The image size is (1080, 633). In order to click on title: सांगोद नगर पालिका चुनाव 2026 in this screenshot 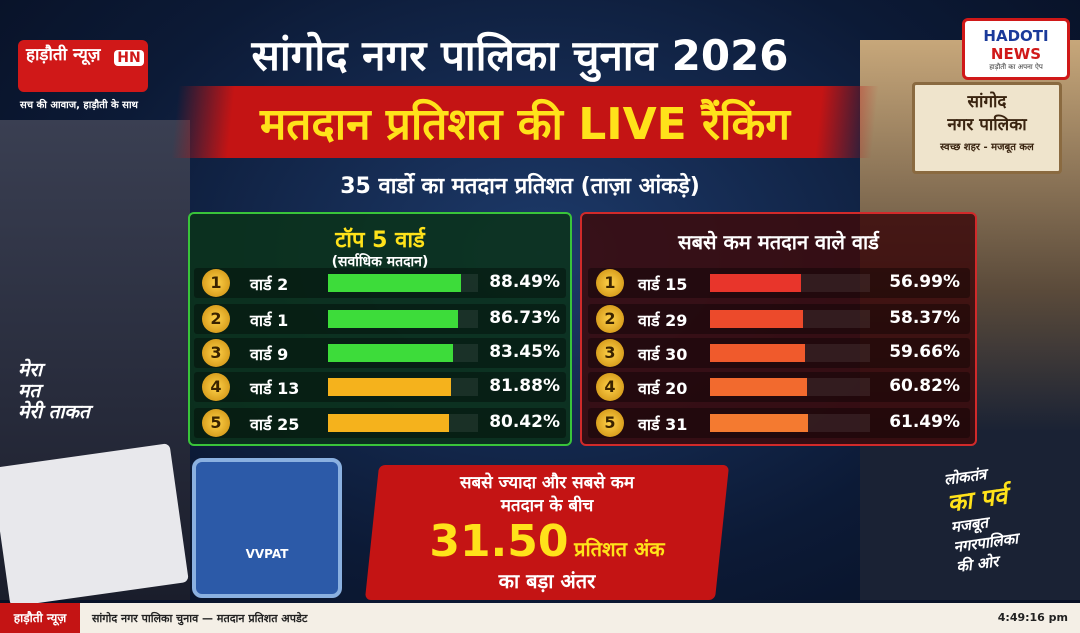, I will do `click(520, 55)`.